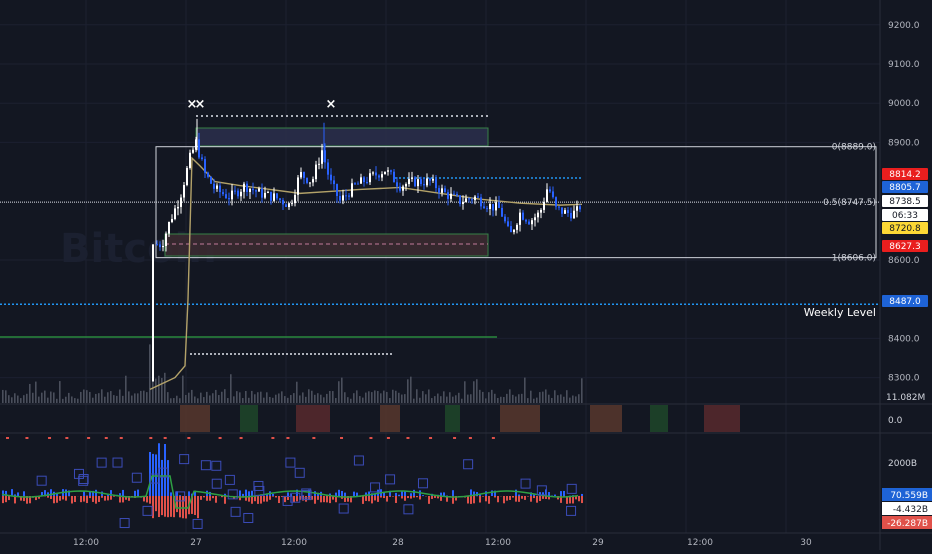 The height and width of the screenshot is (554, 932). I want to click on x-mark: ×, so click(200, 104).